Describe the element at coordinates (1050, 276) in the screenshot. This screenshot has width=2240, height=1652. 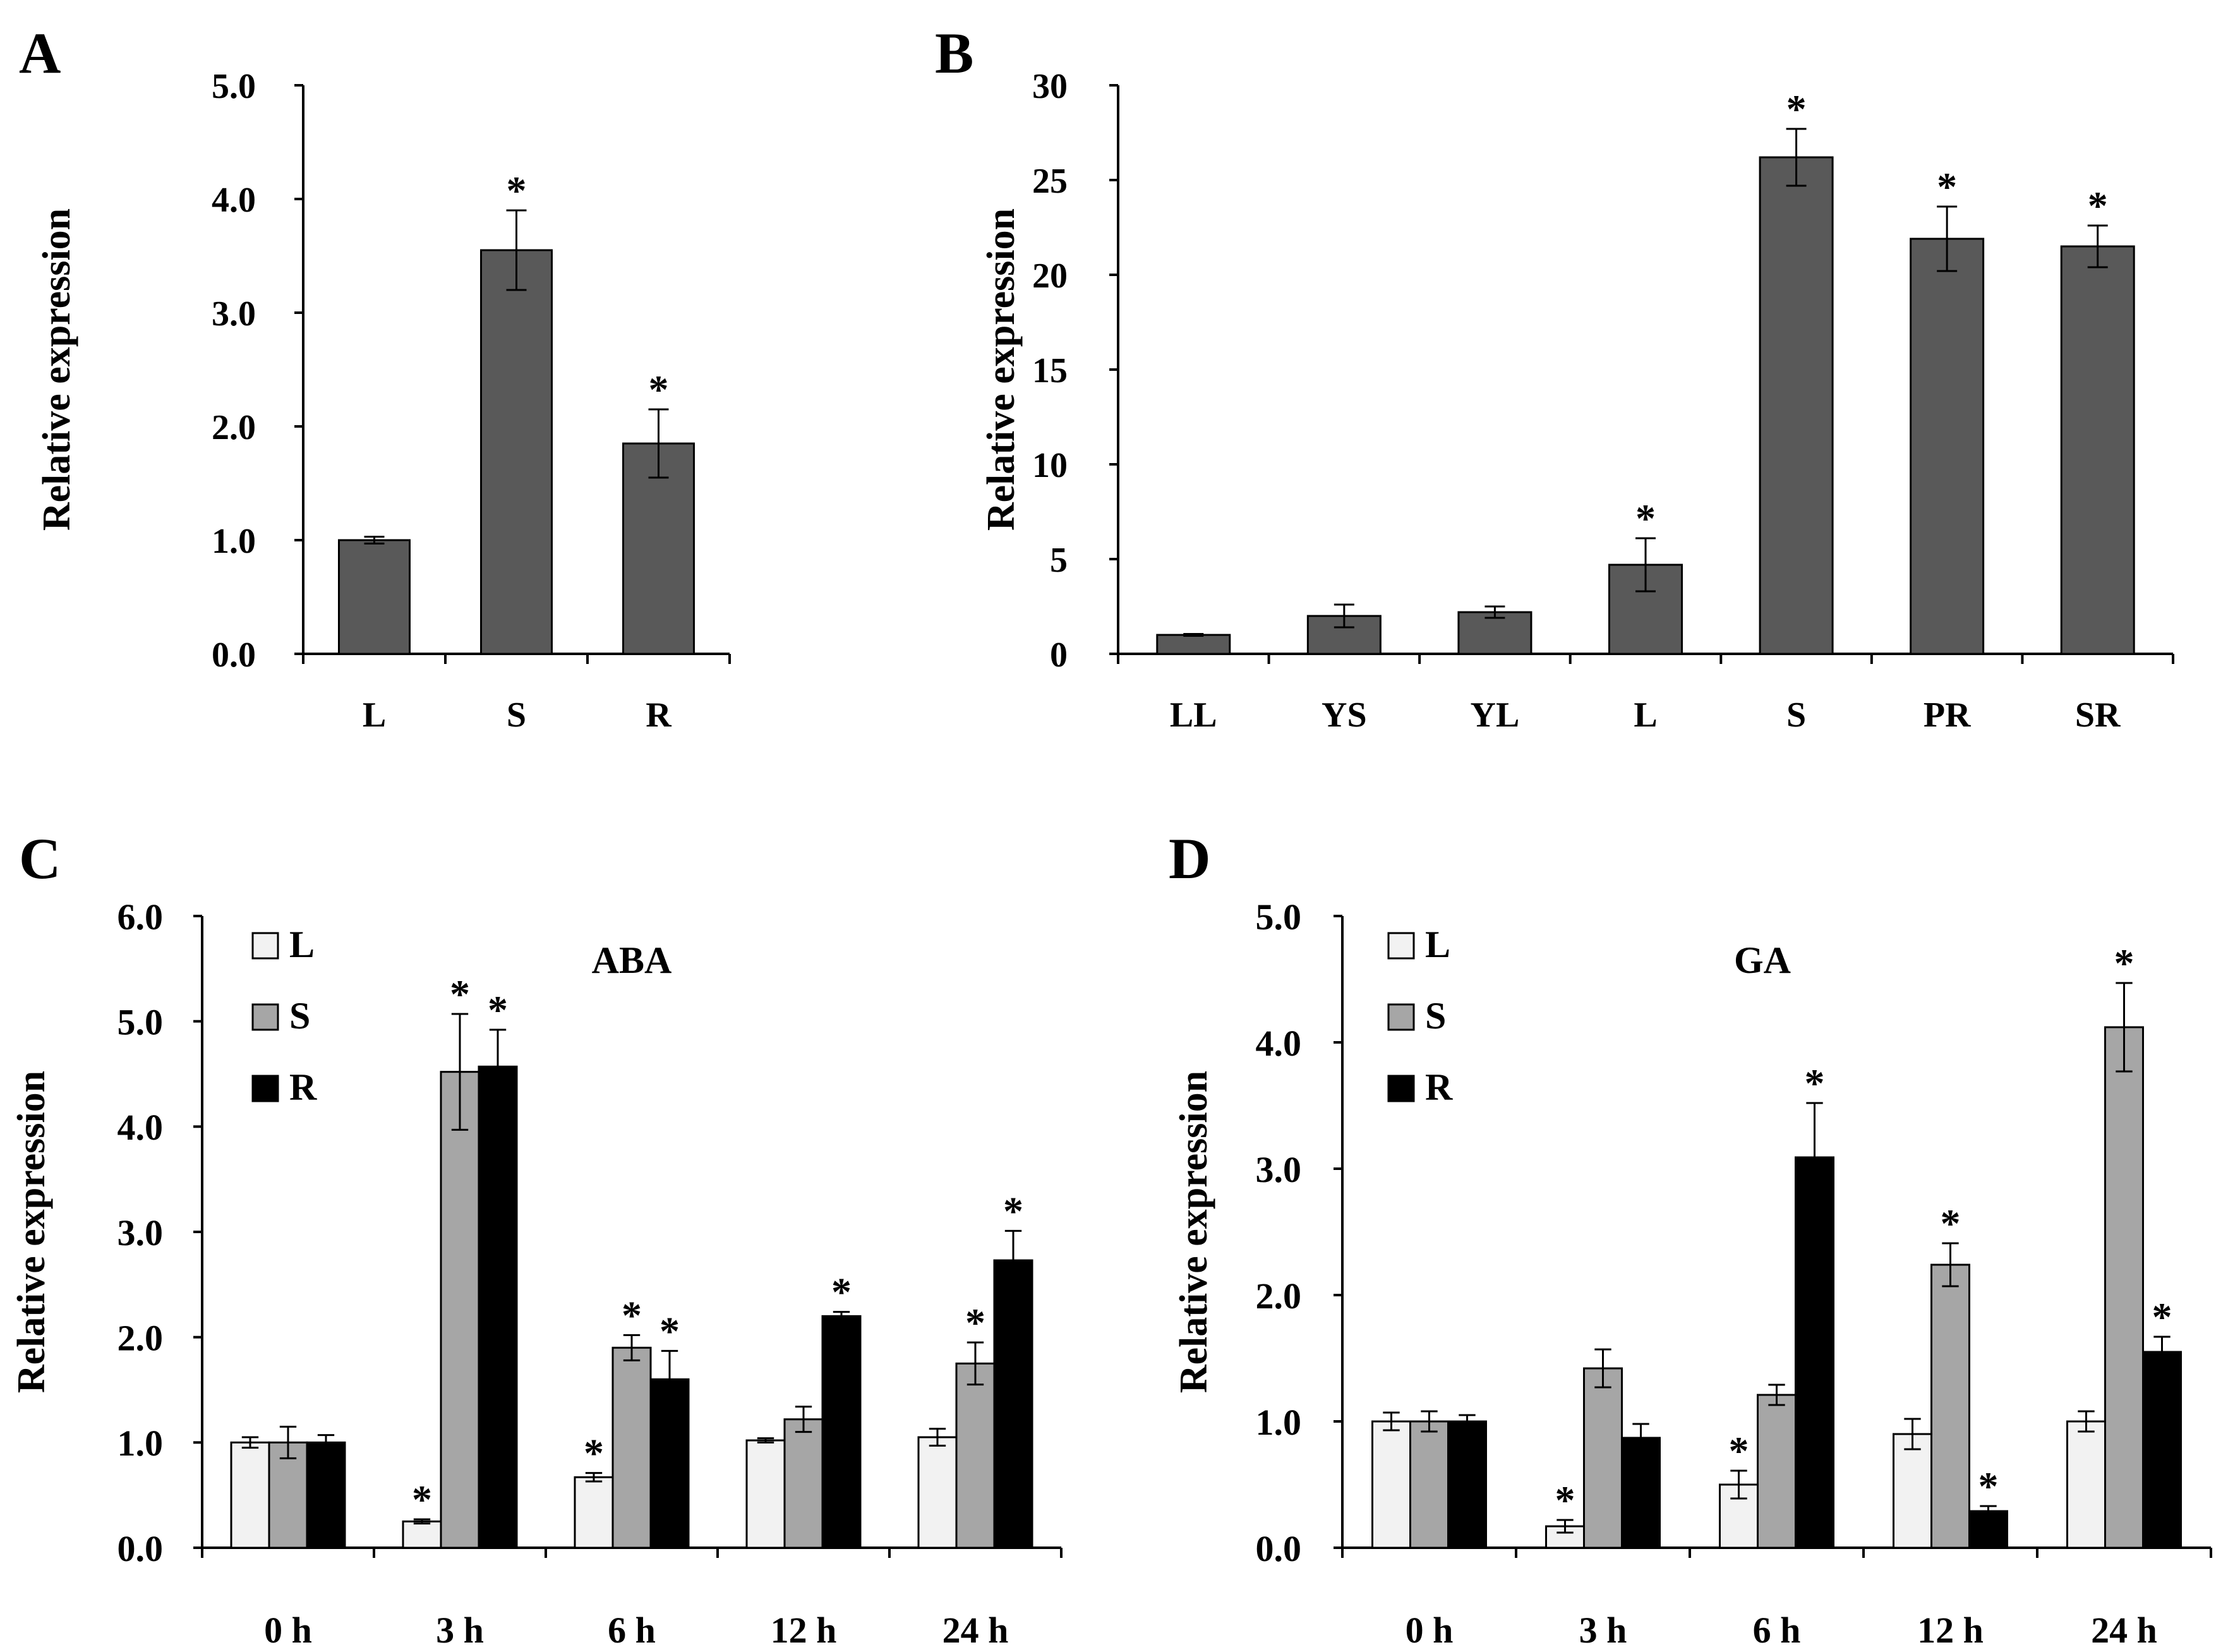
I see `y-tick-label: 20` at that location.